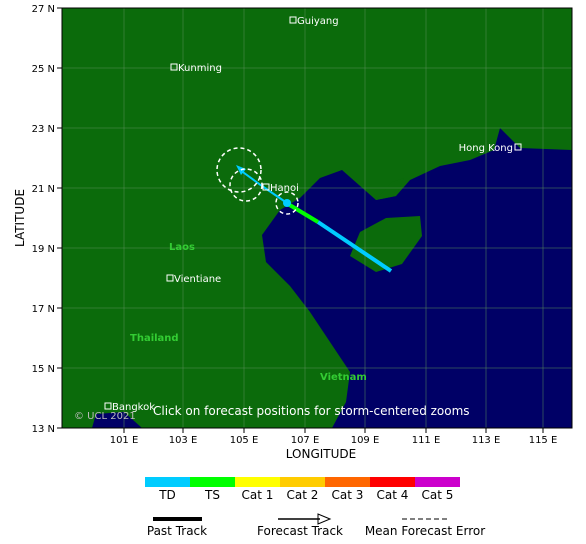  Describe the element at coordinates (303, 495) in the screenshot. I see `legend-label: Cat 2` at that location.